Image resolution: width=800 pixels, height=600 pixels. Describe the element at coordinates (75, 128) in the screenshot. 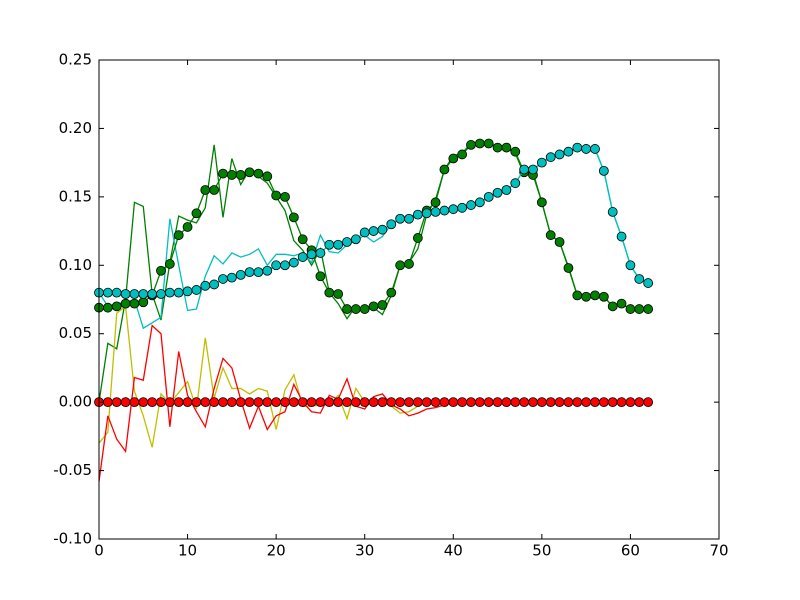

I see `y-tick-label: 0.20` at that location.